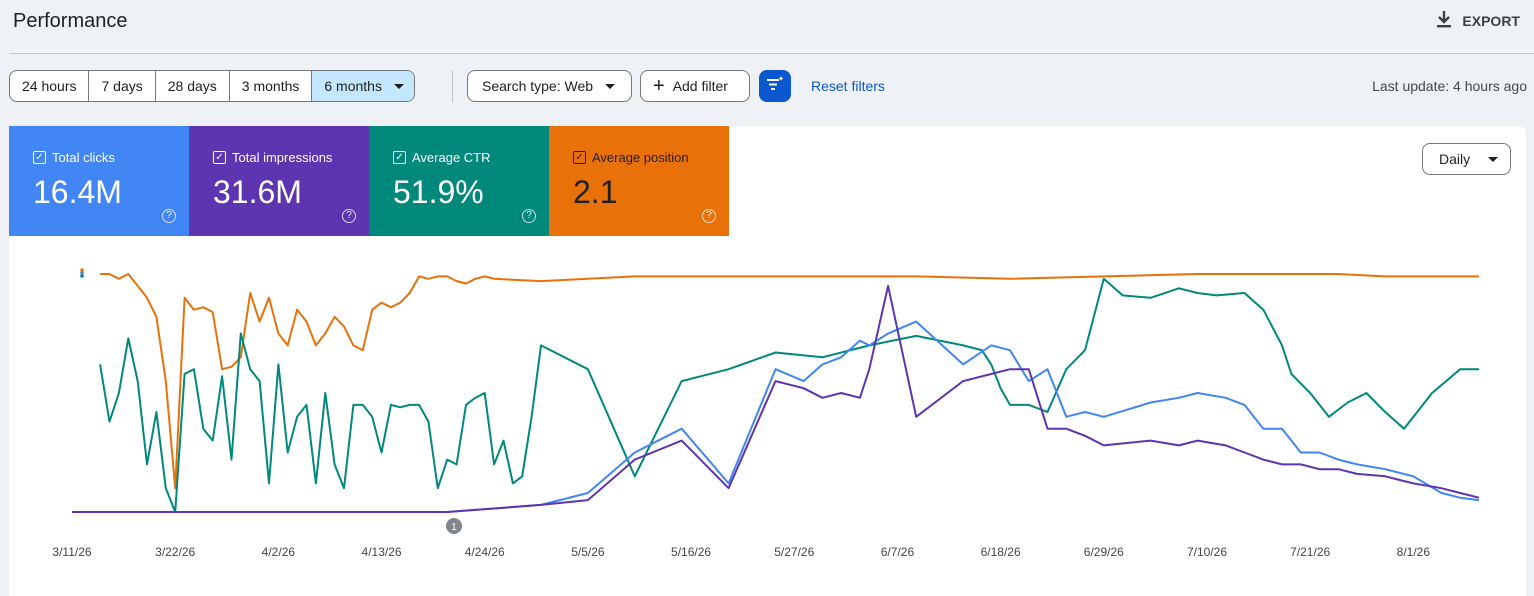 This screenshot has height=596, width=1534. I want to click on x-tick-label: 5/5/26, so click(588, 552).